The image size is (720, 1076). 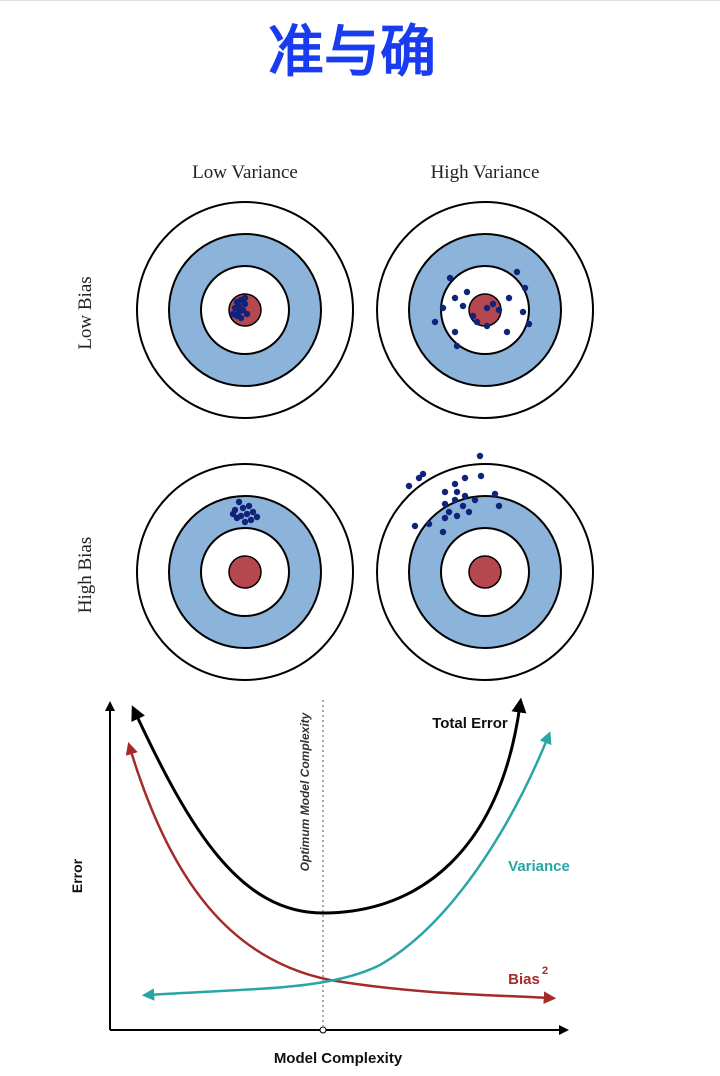 I want to click on x-axis-label: Model Complexity, so click(x=338, y=1058).